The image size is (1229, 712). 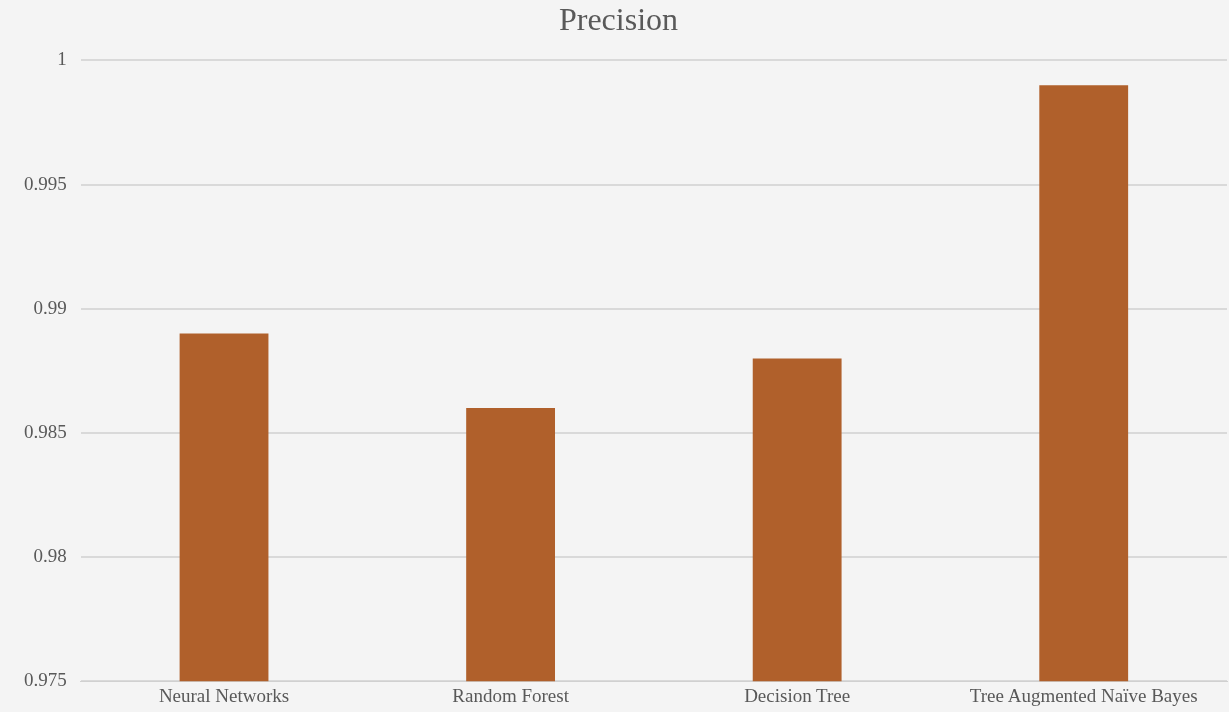 What do you see at coordinates (618, 18) in the screenshot?
I see `chart-title: Precision` at bounding box center [618, 18].